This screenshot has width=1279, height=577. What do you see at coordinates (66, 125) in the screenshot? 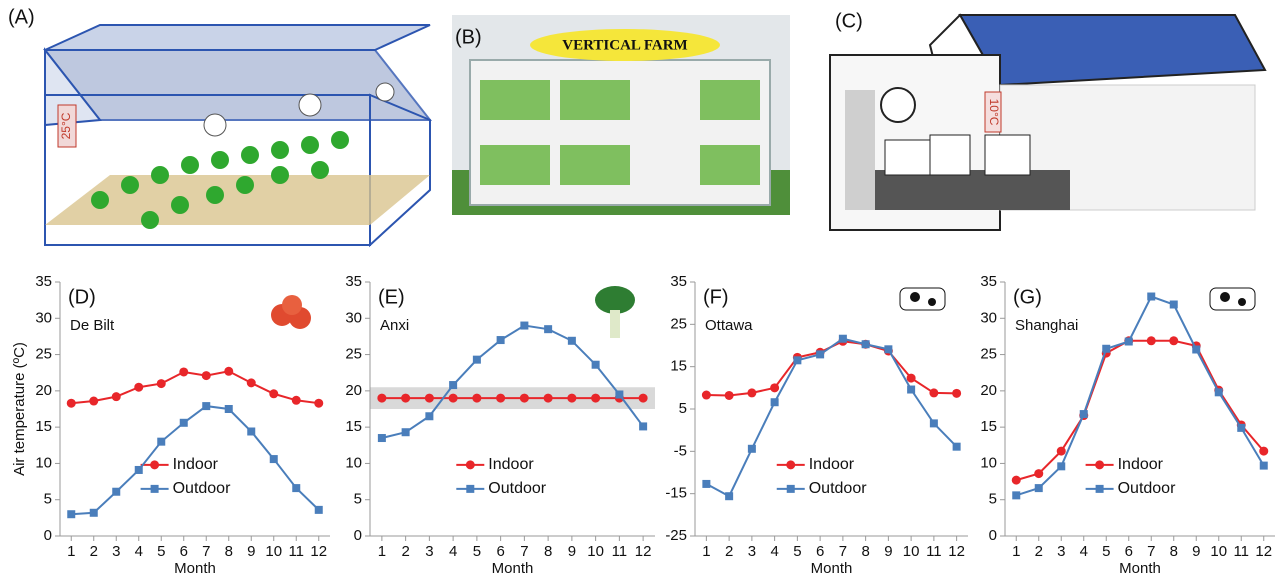
I see `thermometer-text: 25°C` at bounding box center [66, 125].